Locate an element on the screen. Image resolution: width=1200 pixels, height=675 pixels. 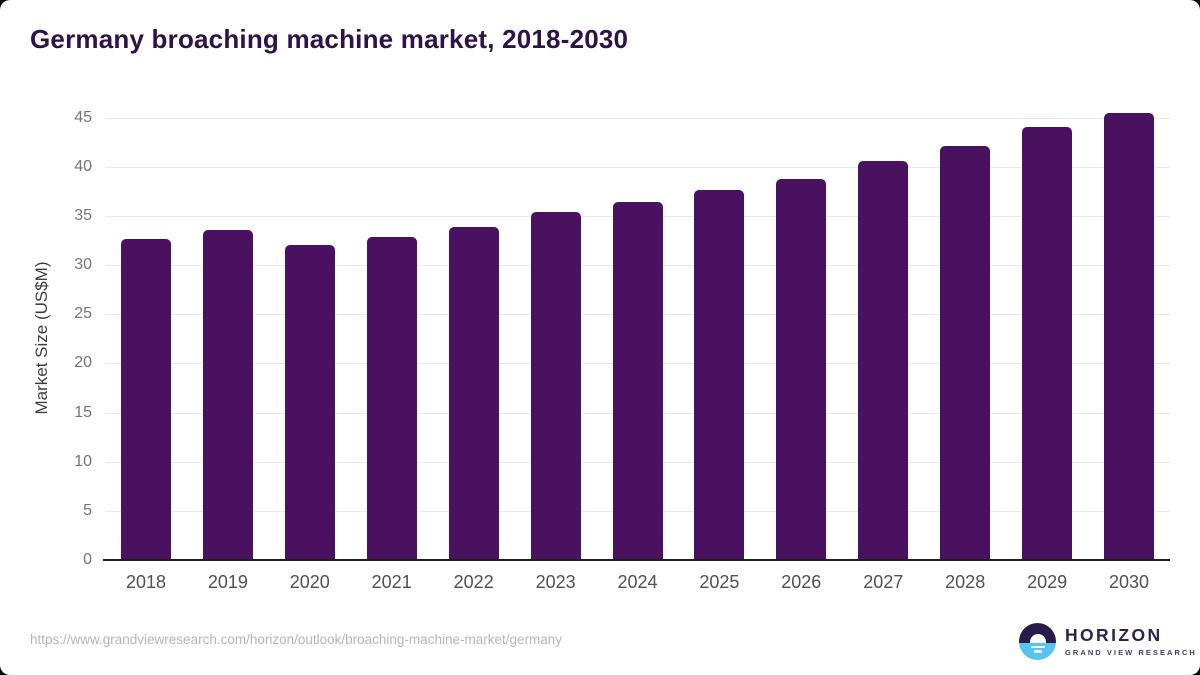
y-tick-label: 35 is located at coordinates (83, 215).